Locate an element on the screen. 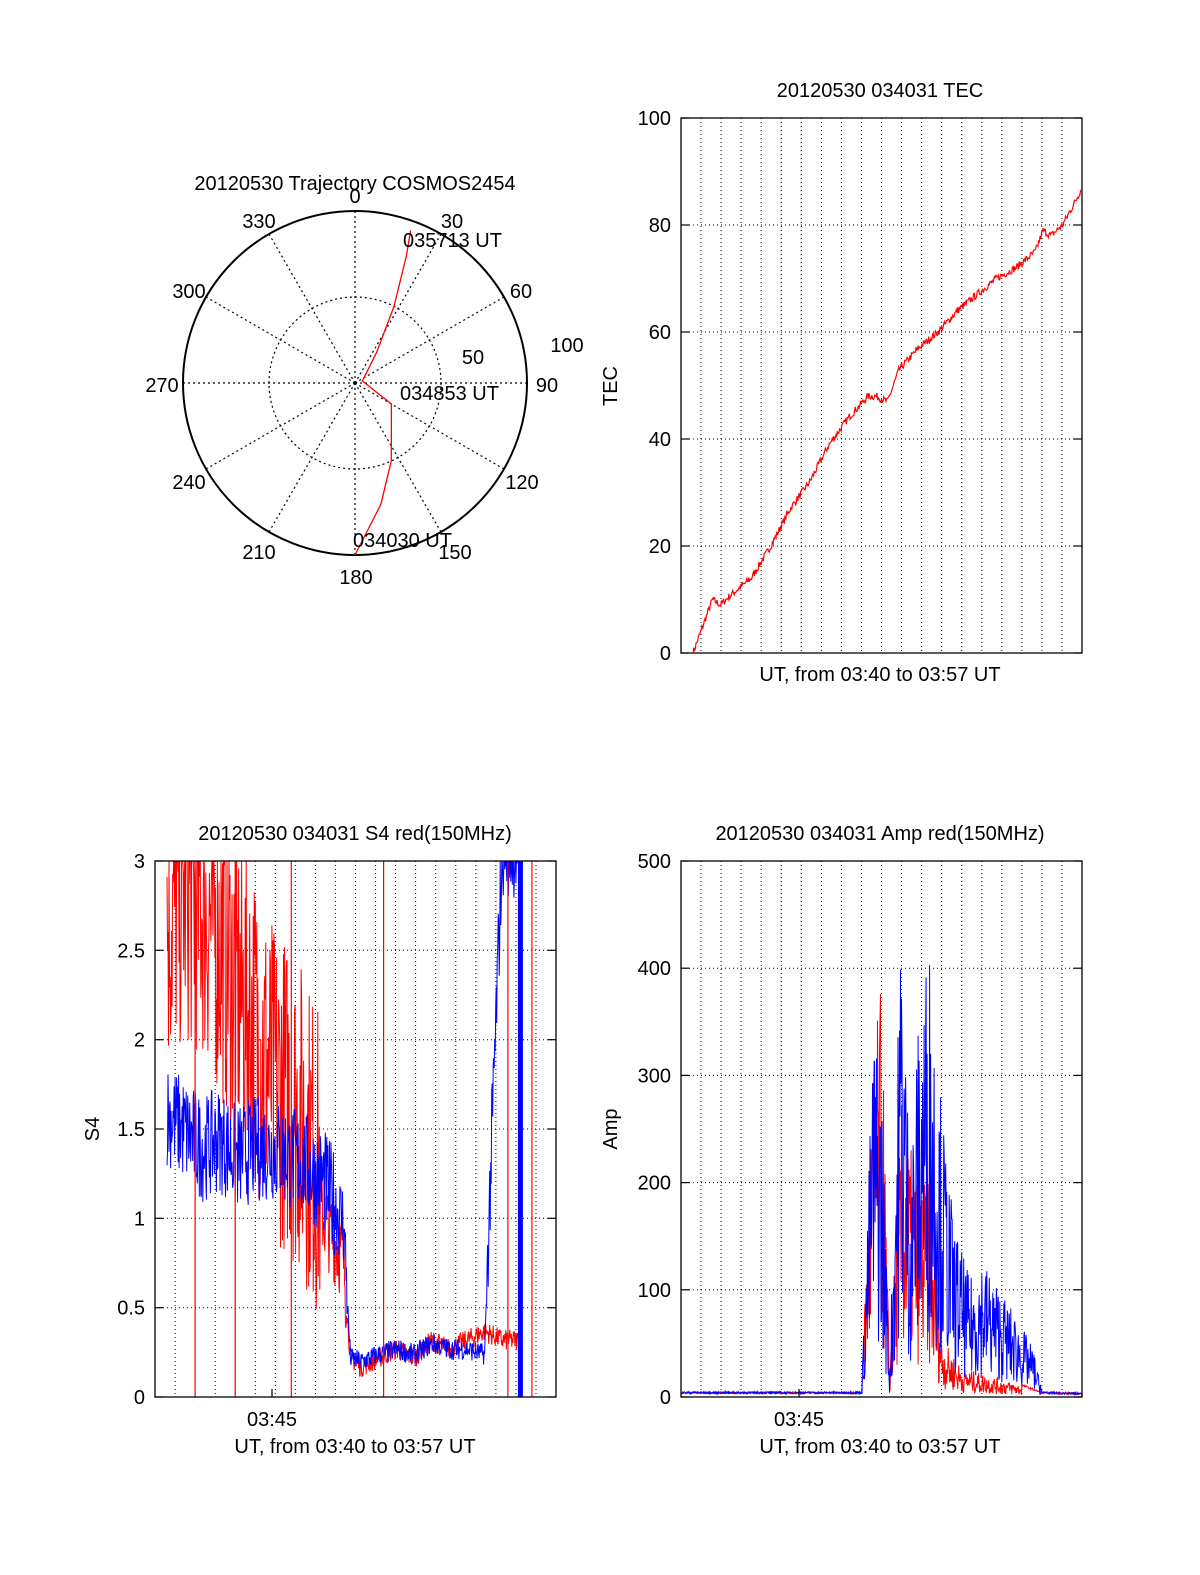 The height and width of the screenshot is (1575, 1200). time-label-end: 035713 UT is located at coordinates (452, 241).